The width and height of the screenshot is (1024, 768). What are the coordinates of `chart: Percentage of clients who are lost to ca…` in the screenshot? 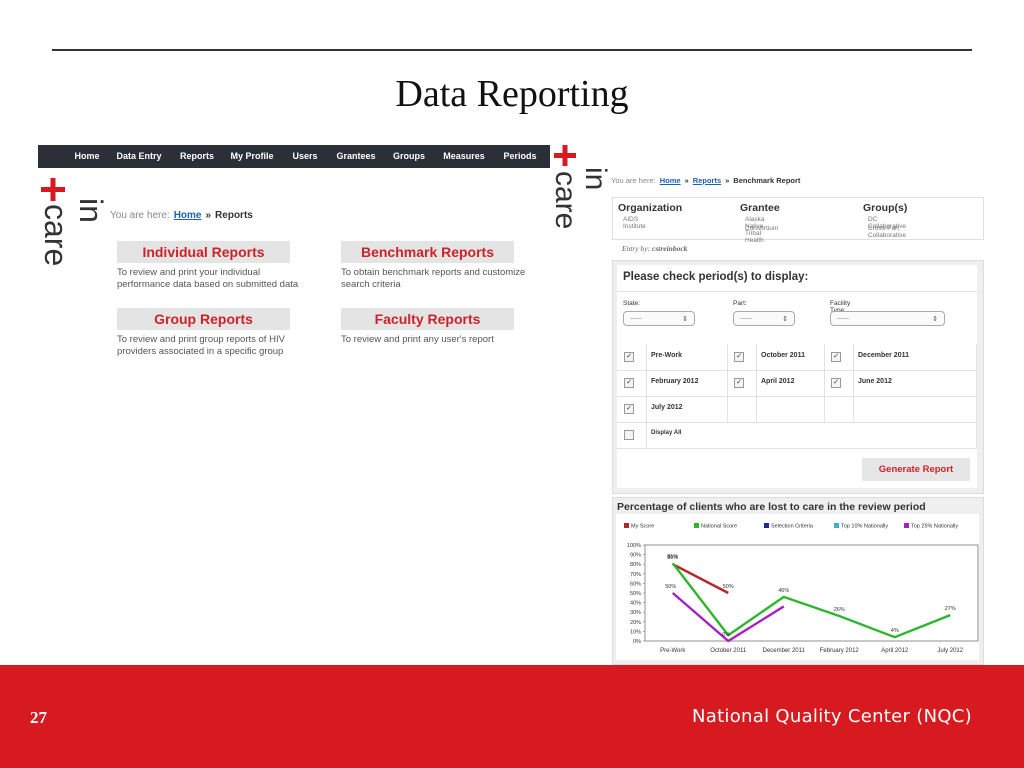 It's located at (797, 580).